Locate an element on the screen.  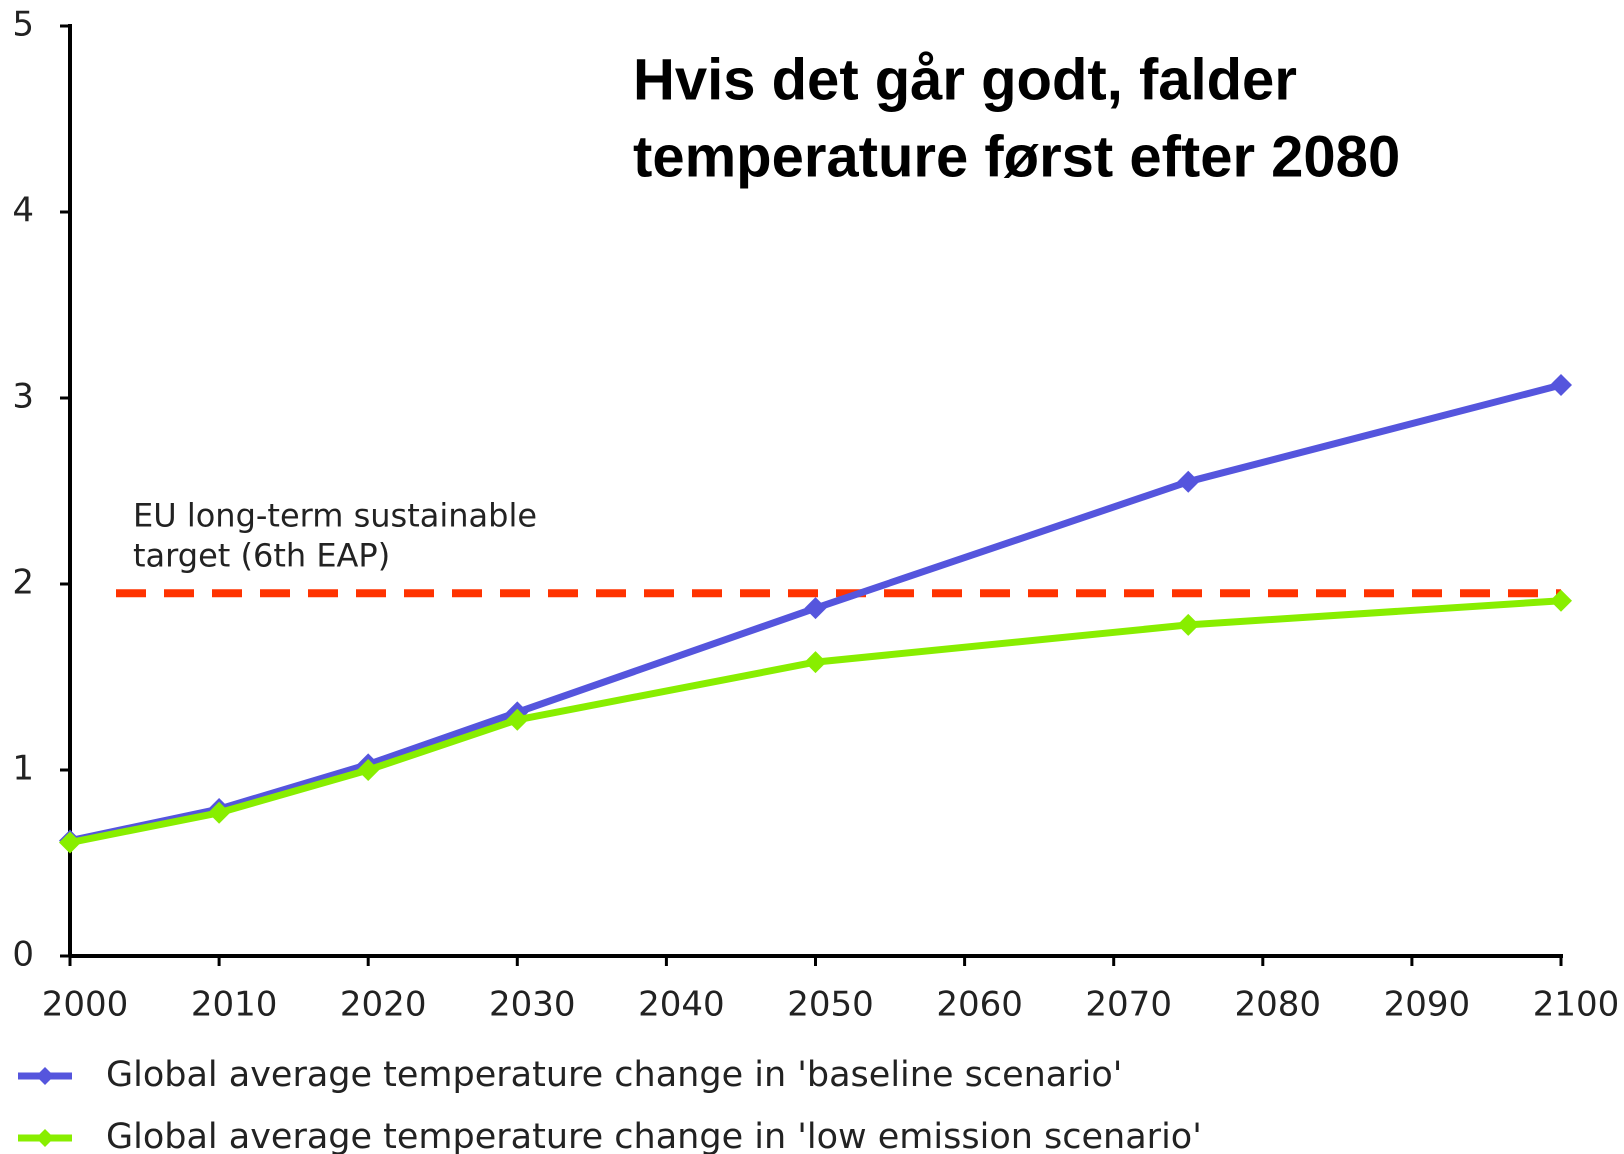
x-tick-label: 2100 is located at coordinates (1576, 1005).